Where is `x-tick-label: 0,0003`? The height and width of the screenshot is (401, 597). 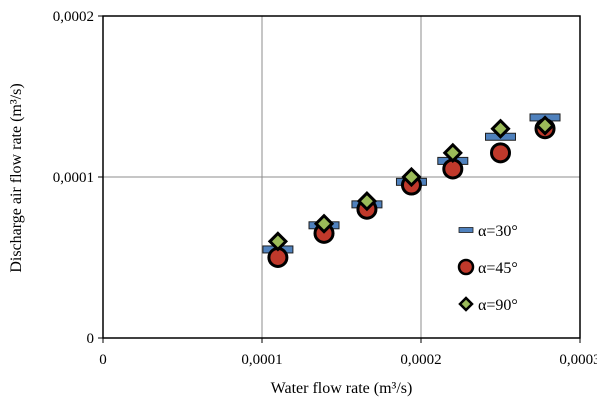 x-tick-label: 0,0003 is located at coordinates (578, 360).